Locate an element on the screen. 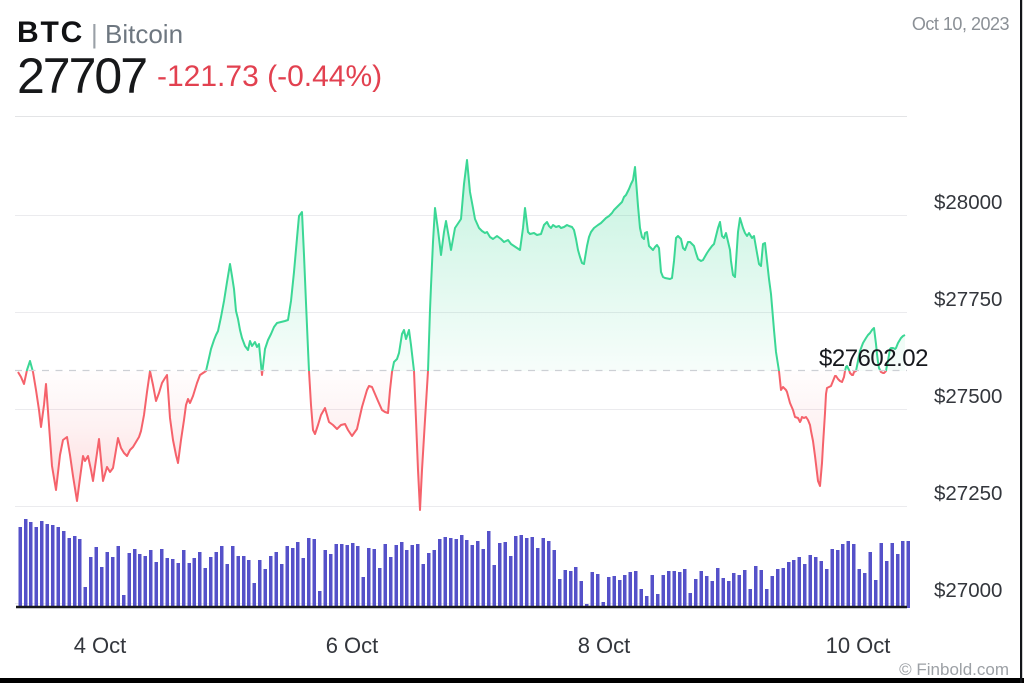 This screenshot has height=683, width=1024. svg-text: $27250 is located at coordinates (968, 493).